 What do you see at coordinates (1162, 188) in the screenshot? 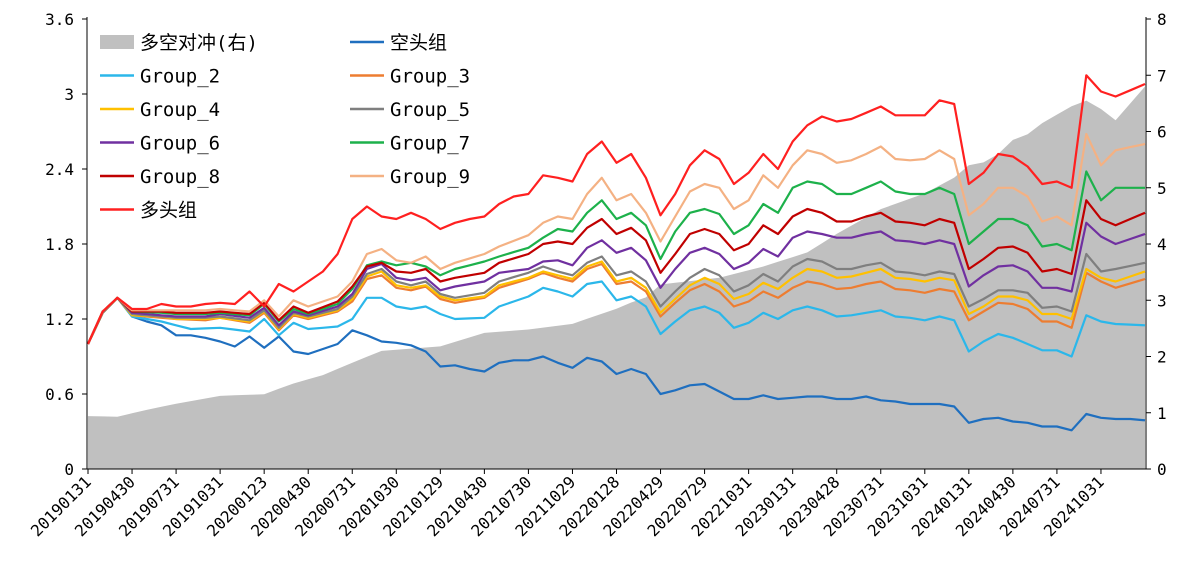
I see `right-tick-label: 5` at bounding box center [1162, 188].